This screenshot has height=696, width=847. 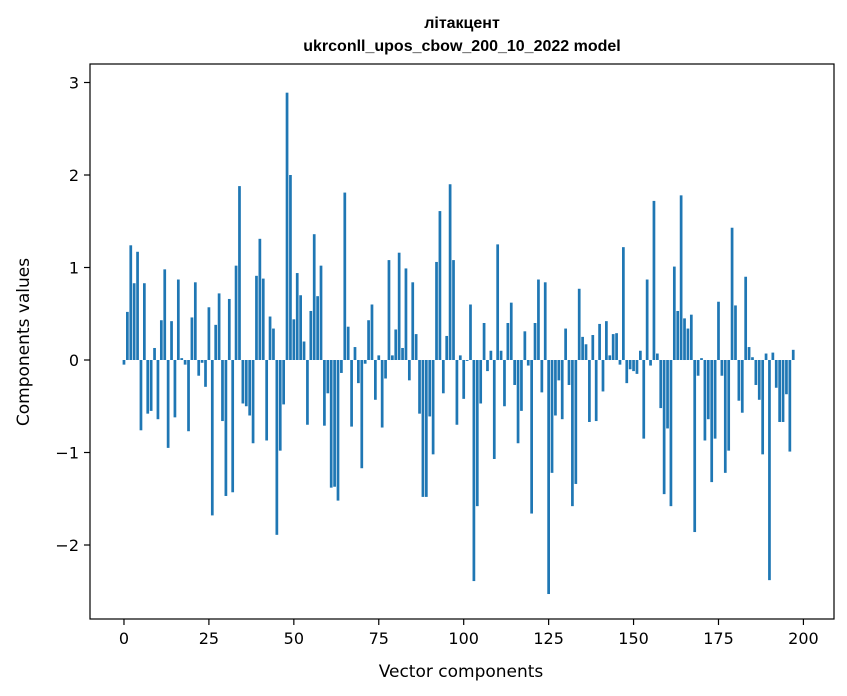 I want to click on x-tick-label: 100, so click(x=463, y=638).